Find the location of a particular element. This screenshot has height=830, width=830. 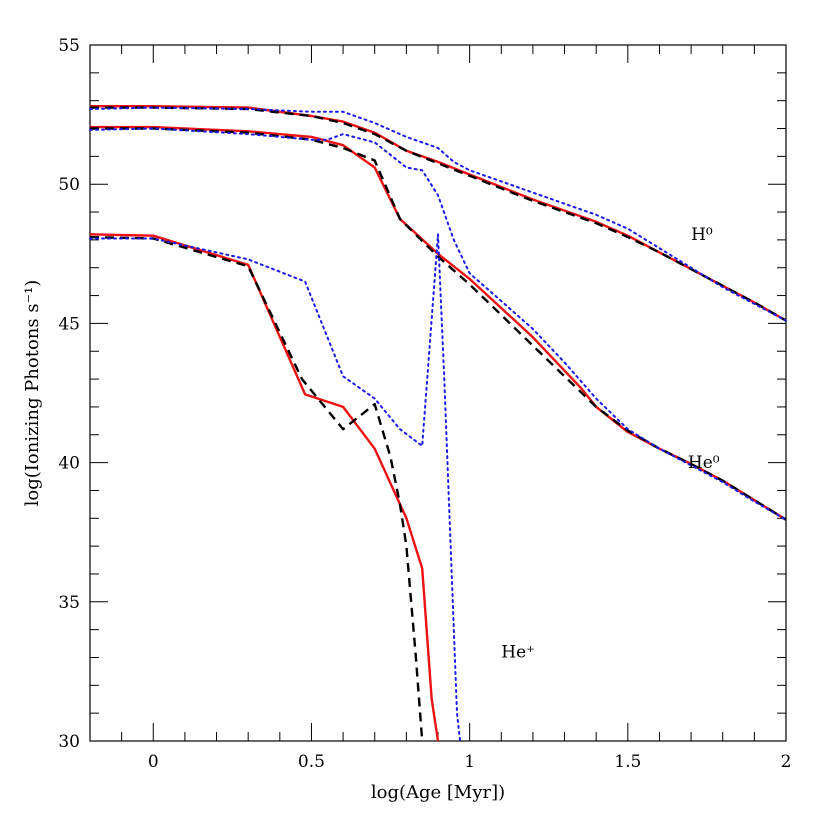

y-tick-label: 35 is located at coordinates (69, 603).